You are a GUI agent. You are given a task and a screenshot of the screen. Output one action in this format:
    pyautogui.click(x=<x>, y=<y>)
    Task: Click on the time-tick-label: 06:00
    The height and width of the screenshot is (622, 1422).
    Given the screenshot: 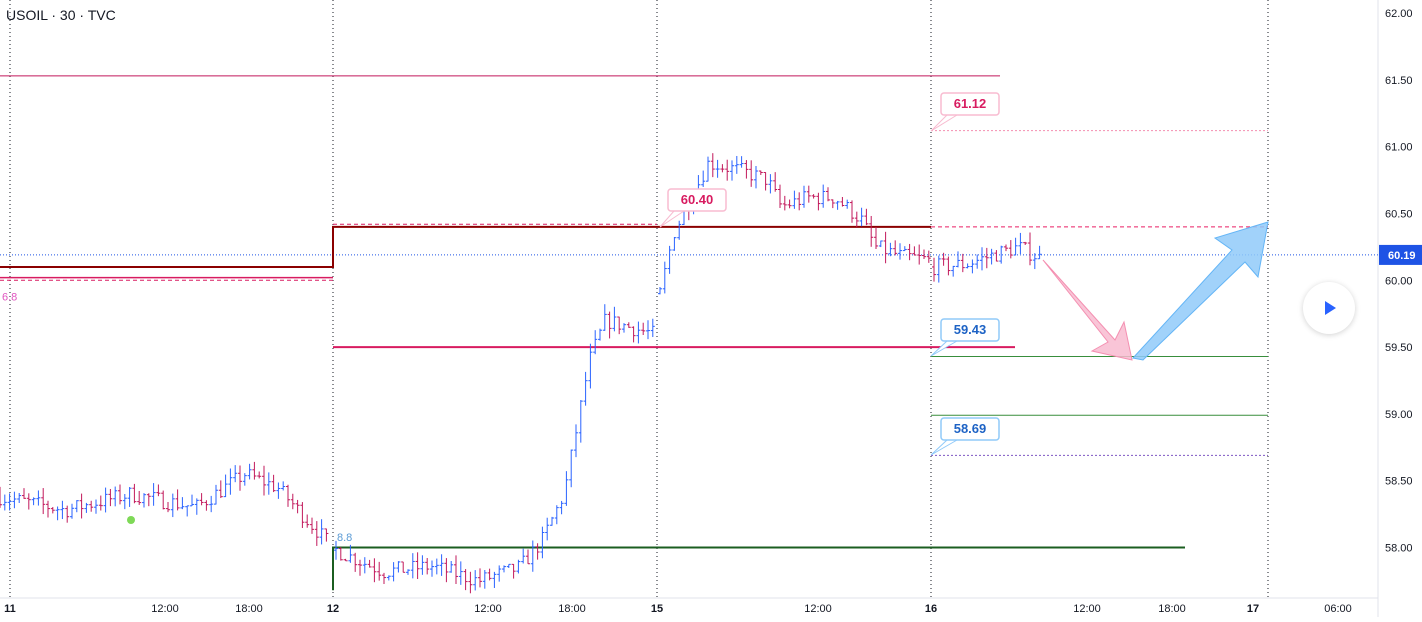 What is the action you would take?
    pyautogui.click(x=1338, y=609)
    